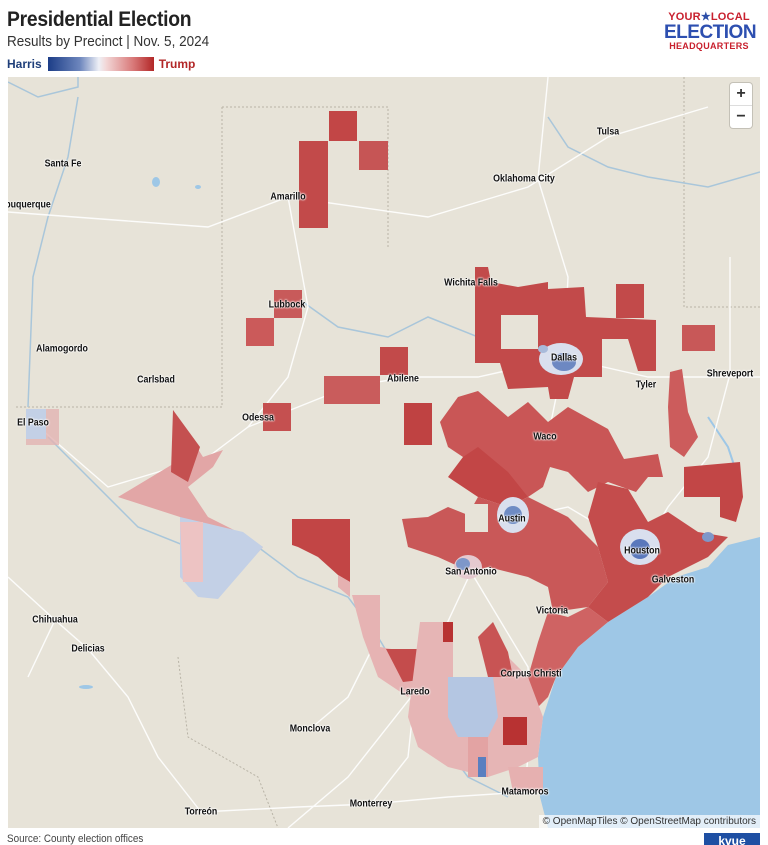  Describe the element at coordinates (63, 164) in the screenshot. I see `city-label: Santa Fe` at that location.